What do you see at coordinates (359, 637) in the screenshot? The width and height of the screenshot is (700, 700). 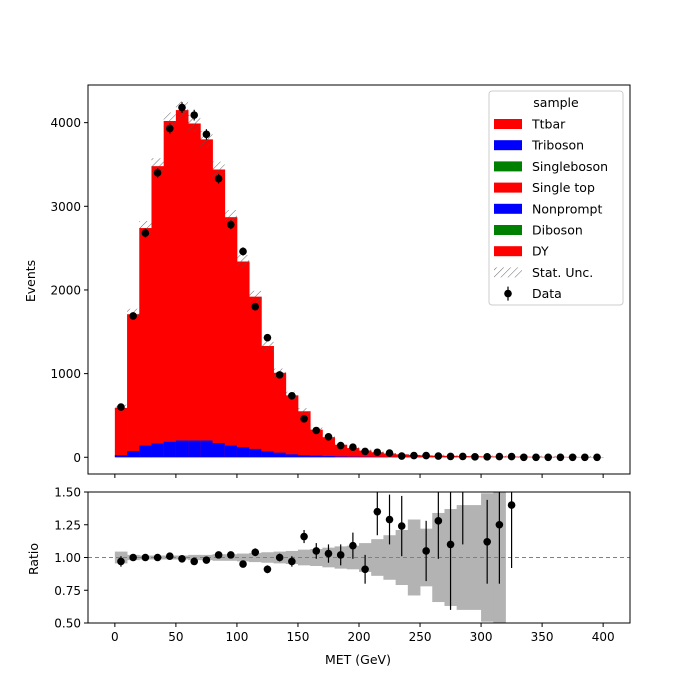 I see `x-tick-label: 200` at bounding box center [359, 637].